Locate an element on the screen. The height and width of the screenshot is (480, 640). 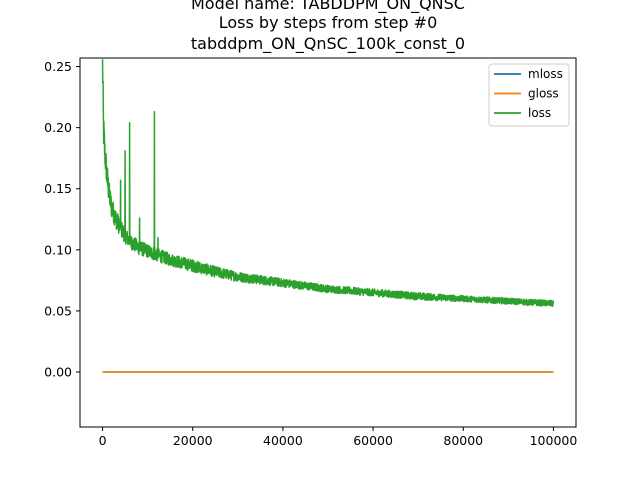
legend: mloss gloss loss is located at coordinates (529, 95).